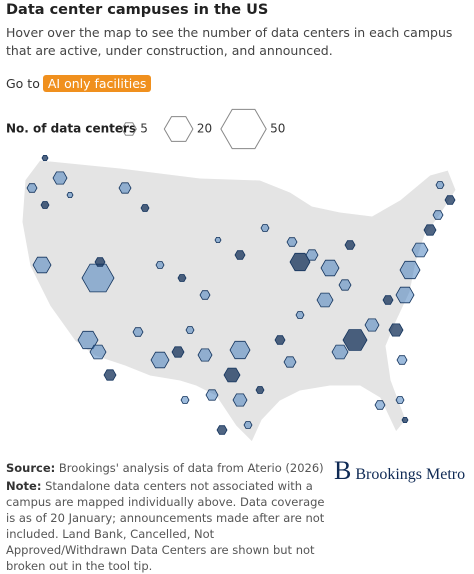 The image size is (474, 574). What do you see at coordinates (97, 83) in the screenshot?
I see `nav-button: AI only facilities` at bounding box center [97, 83].